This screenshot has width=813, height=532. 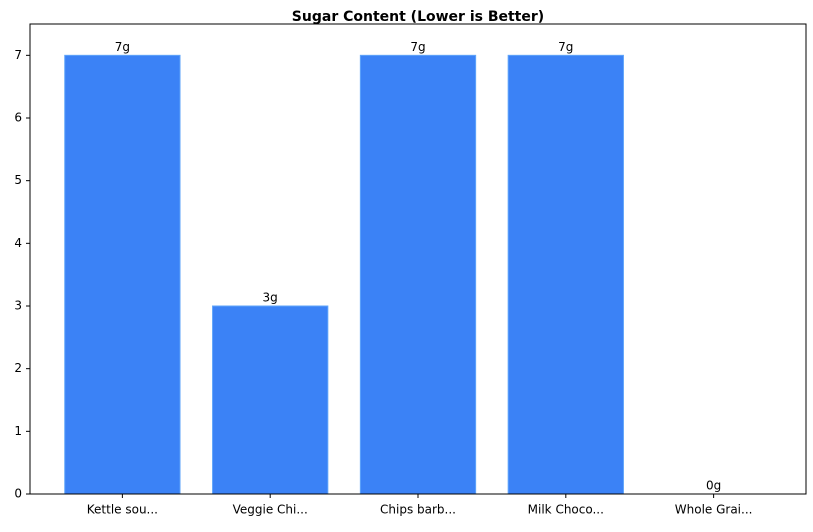 What do you see at coordinates (713, 486) in the screenshot?
I see `value-label: 0g` at bounding box center [713, 486].